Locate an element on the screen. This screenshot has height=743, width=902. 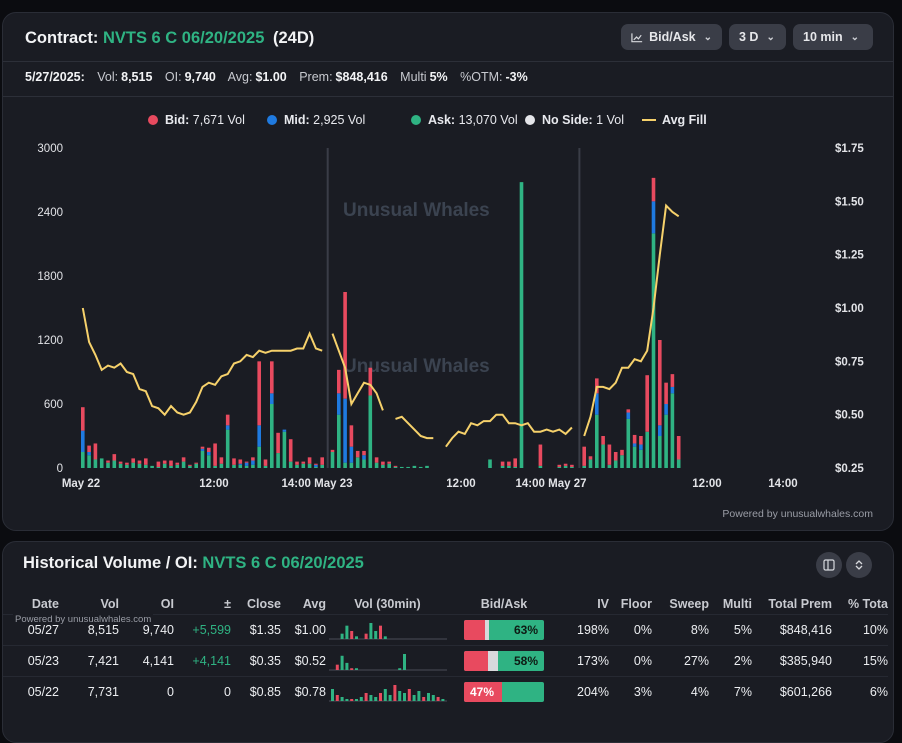
bid-ask-bar: 47% is located at coordinates (504, 691).